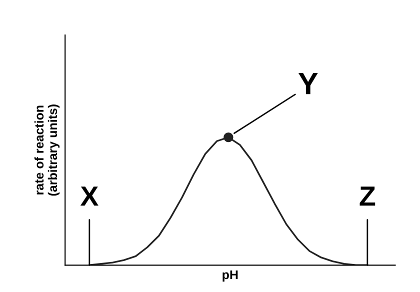 This screenshot has height=292, width=420. What do you see at coordinates (308, 83) in the screenshot?
I see `text: Y` at bounding box center [308, 83].